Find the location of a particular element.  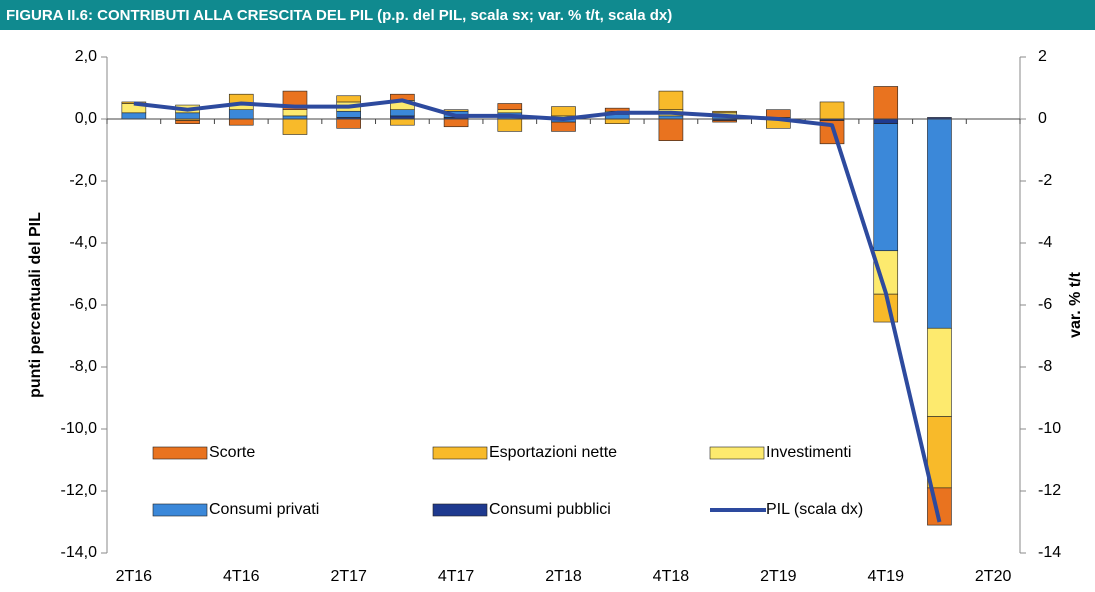

x-tick-label: 4T18 is located at coordinates (671, 576).